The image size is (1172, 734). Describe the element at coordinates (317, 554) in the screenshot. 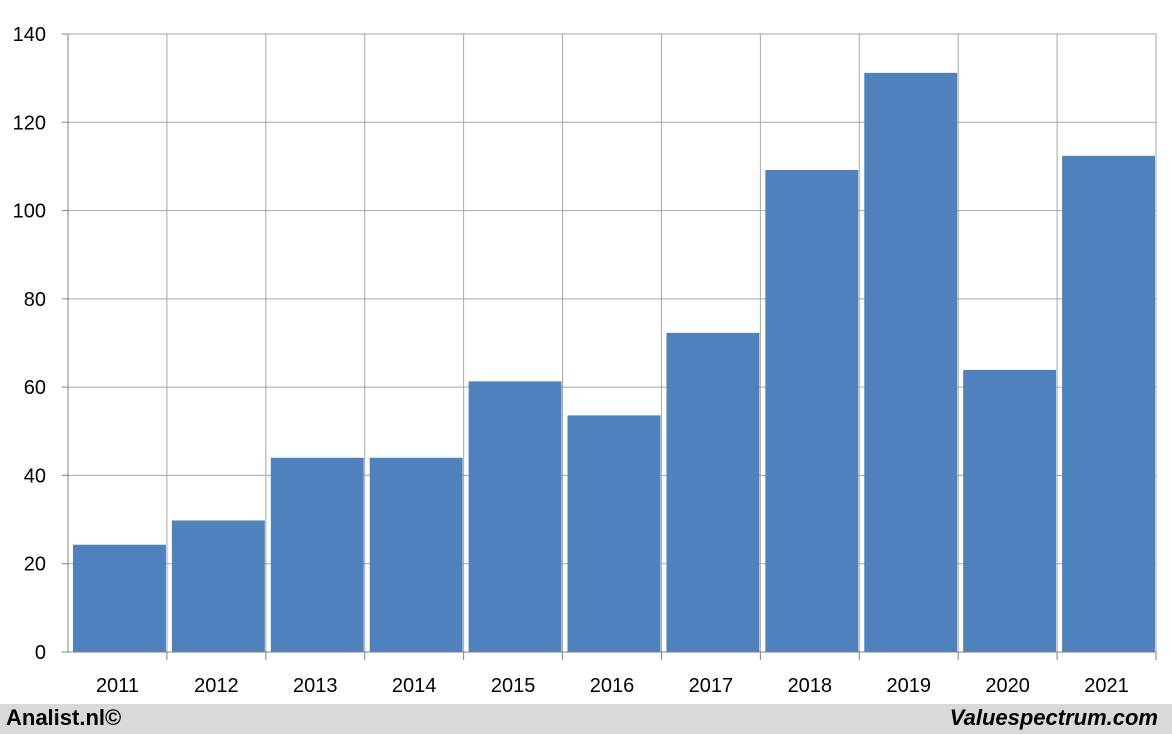

I see `bar-2013` at that location.